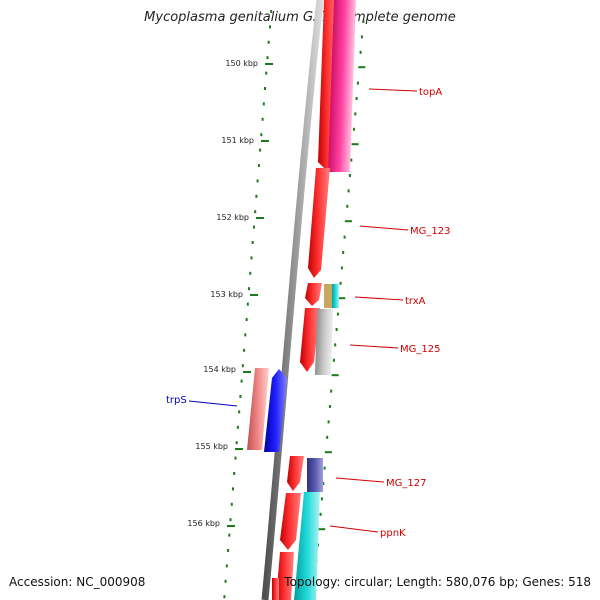 Image resolution: width=600 pixels, height=600 pixels. What do you see at coordinates (267, 410) in the screenshot?
I see `gene-trpS-block` at bounding box center [267, 410].